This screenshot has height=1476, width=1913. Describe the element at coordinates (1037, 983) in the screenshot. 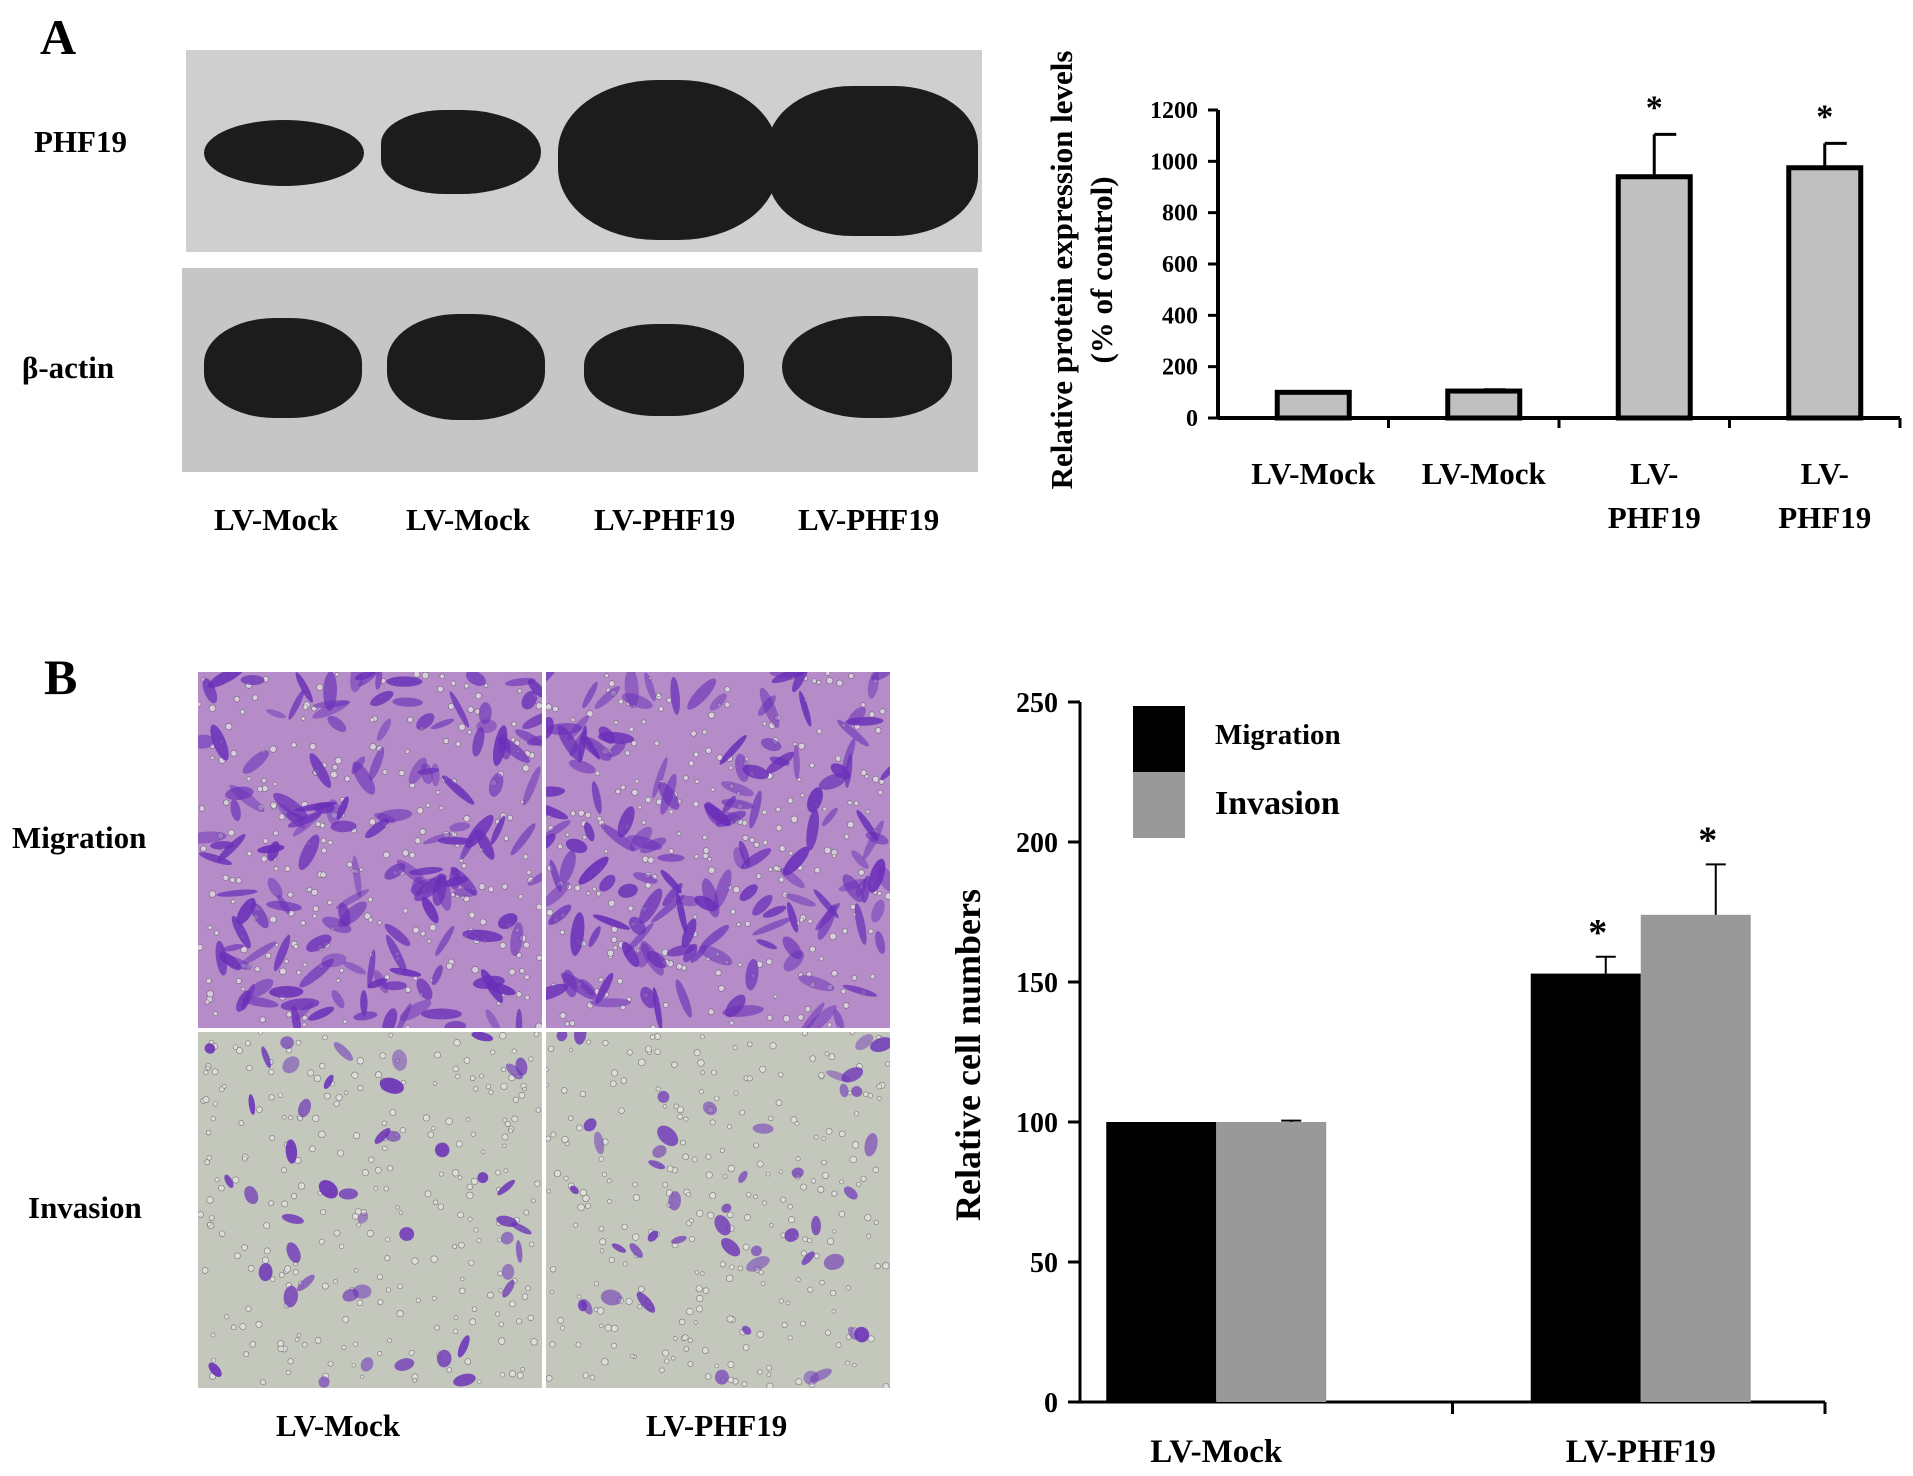

I see `y-tick-label: 150` at that location.